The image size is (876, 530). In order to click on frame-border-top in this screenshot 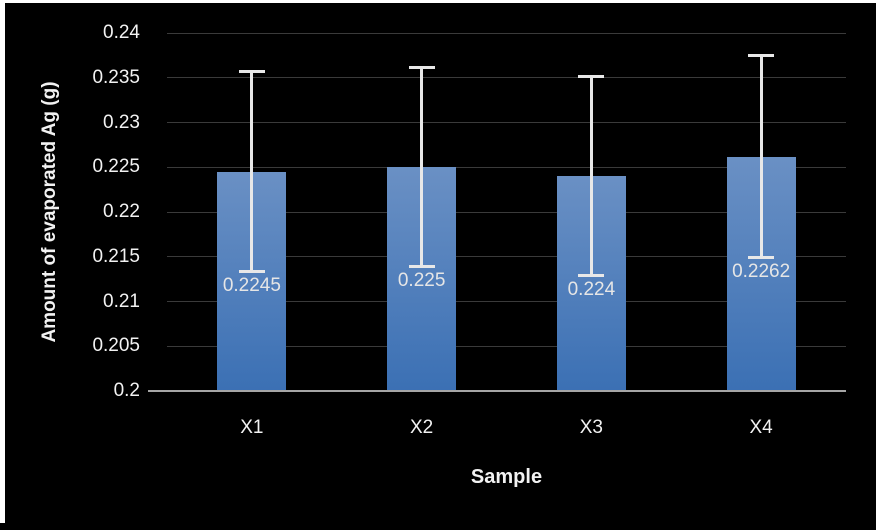, I will do `click(438, 1)`.